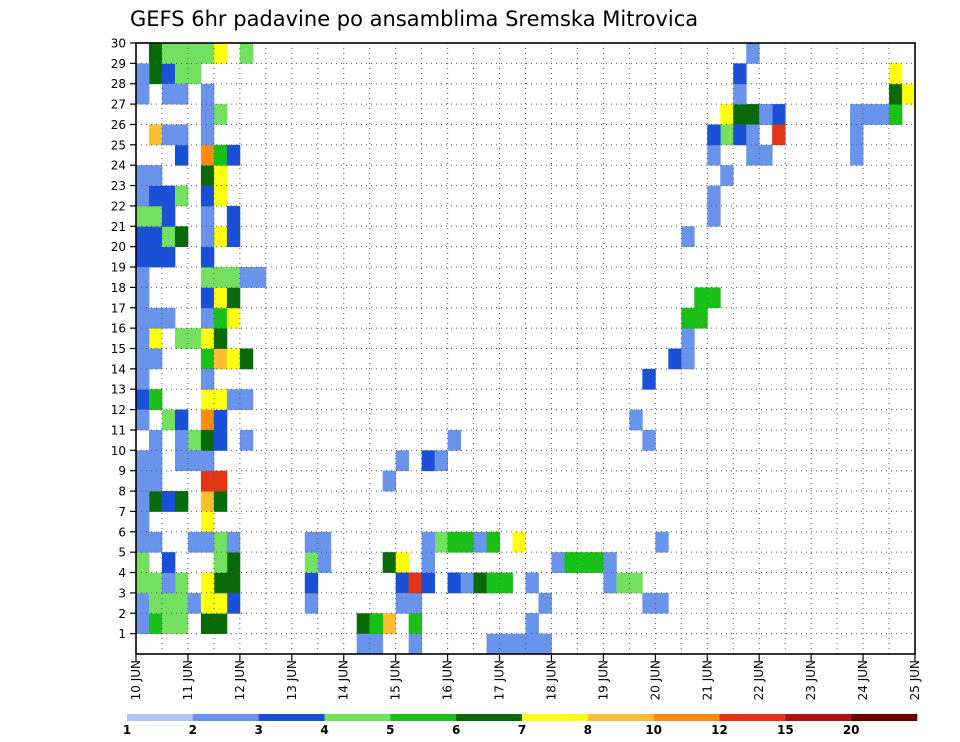 This screenshot has width=960, height=742. Describe the element at coordinates (118, 84) in the screenshot. I see `y-tick-label: 28` at that location.